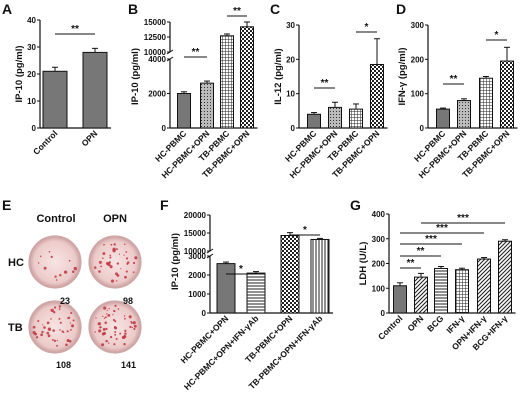  Describe the element at coordinates (31, 101) in the screenshot. I see `y-tick-label: 10` at that location.